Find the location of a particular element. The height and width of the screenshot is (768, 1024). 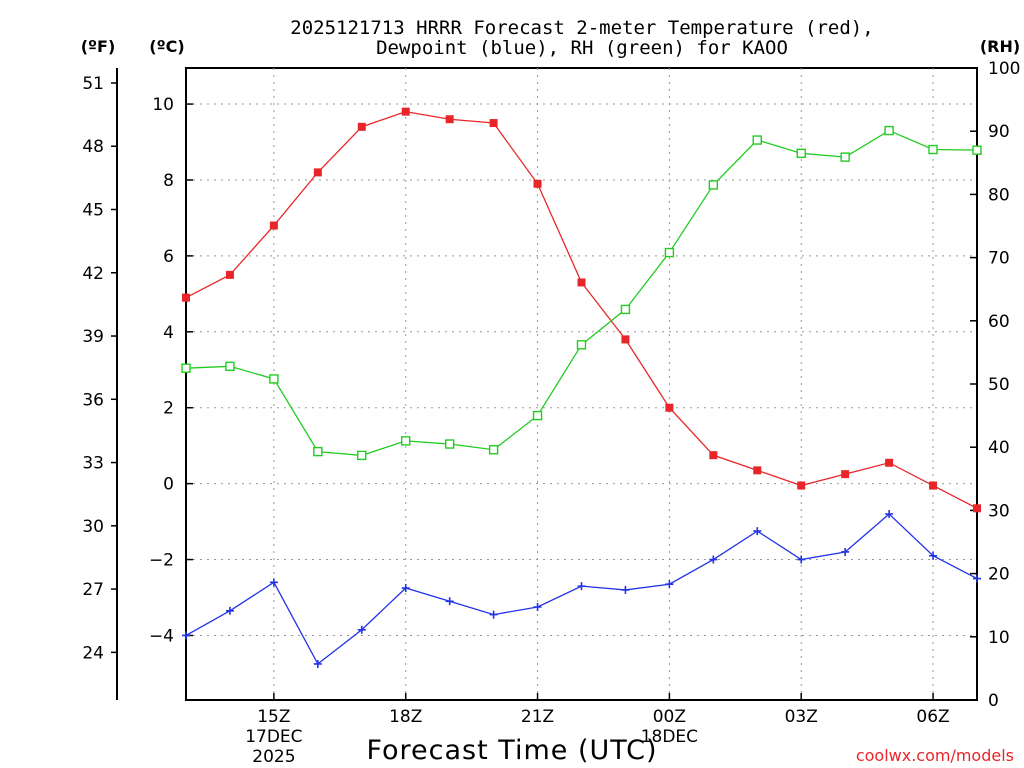

chart-title-line2: Dewpoint (blue), RH (green) for KAOO is located at coordinates (582, 48).